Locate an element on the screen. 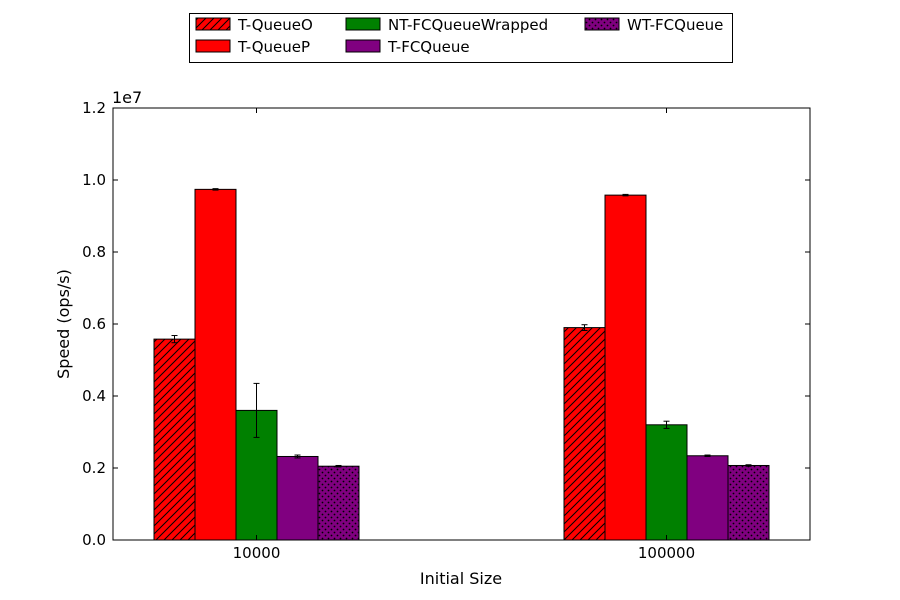 The image size is (900, 600). legend-label: T-QueueO is located at coordinates (275, 25).